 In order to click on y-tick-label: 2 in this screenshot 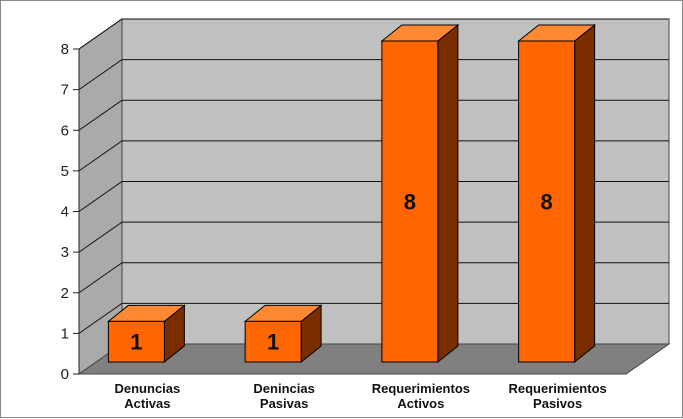, I will do `click(65, 293)`.